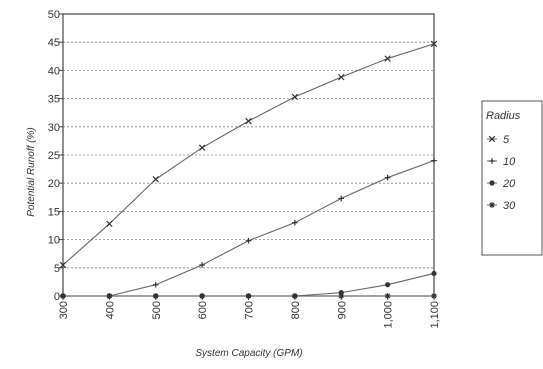  Describe the element at coordinates (54, 15) in the screenshot. I see `y-tick-label: 50` at that location.